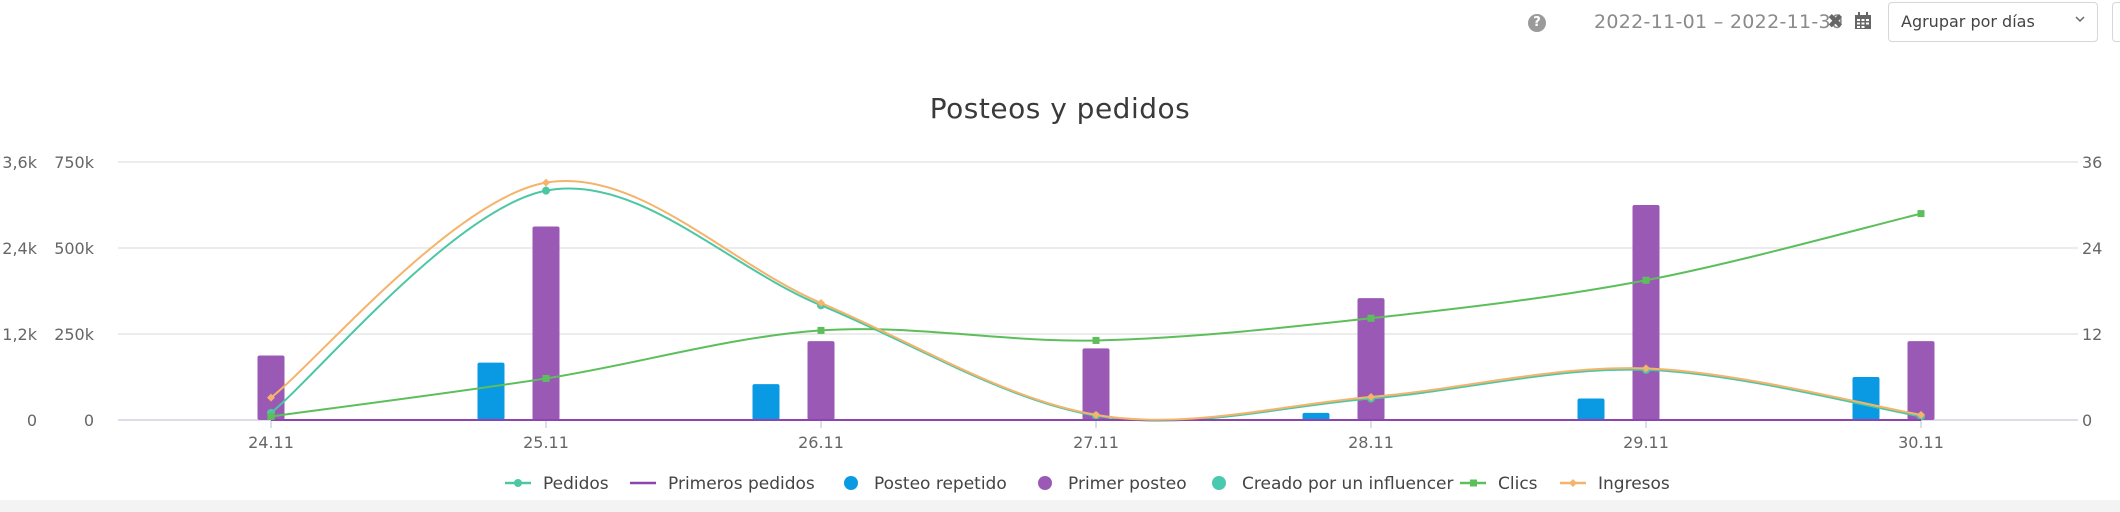  Describe the element at coordinates (74, 334) in the screenshot. I see `y-left-inner-tick-label: 250k` at that location.